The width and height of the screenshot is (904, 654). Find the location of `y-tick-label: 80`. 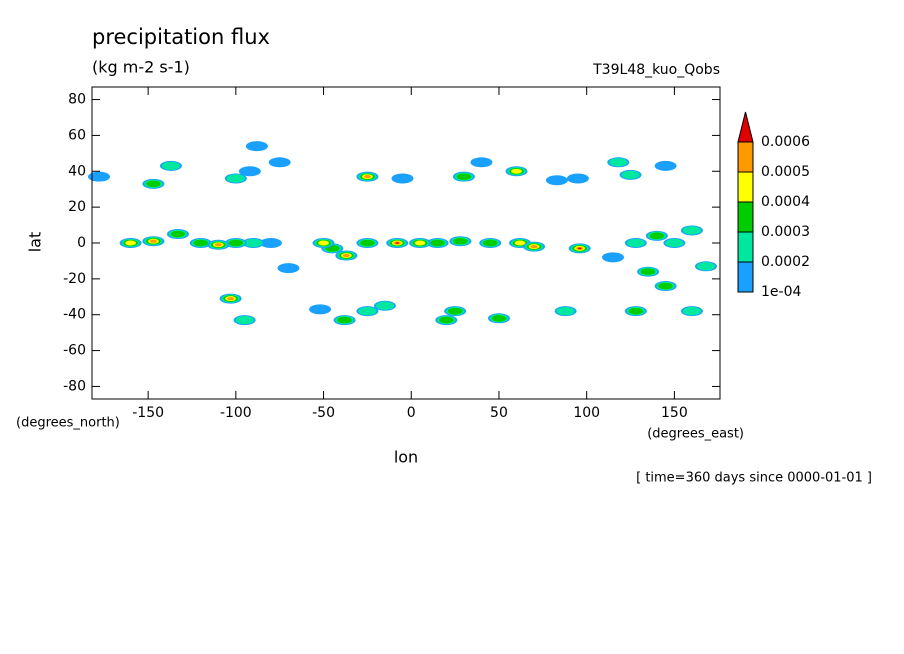

y-tick-label: 80 is located at coordinates (77, 100).